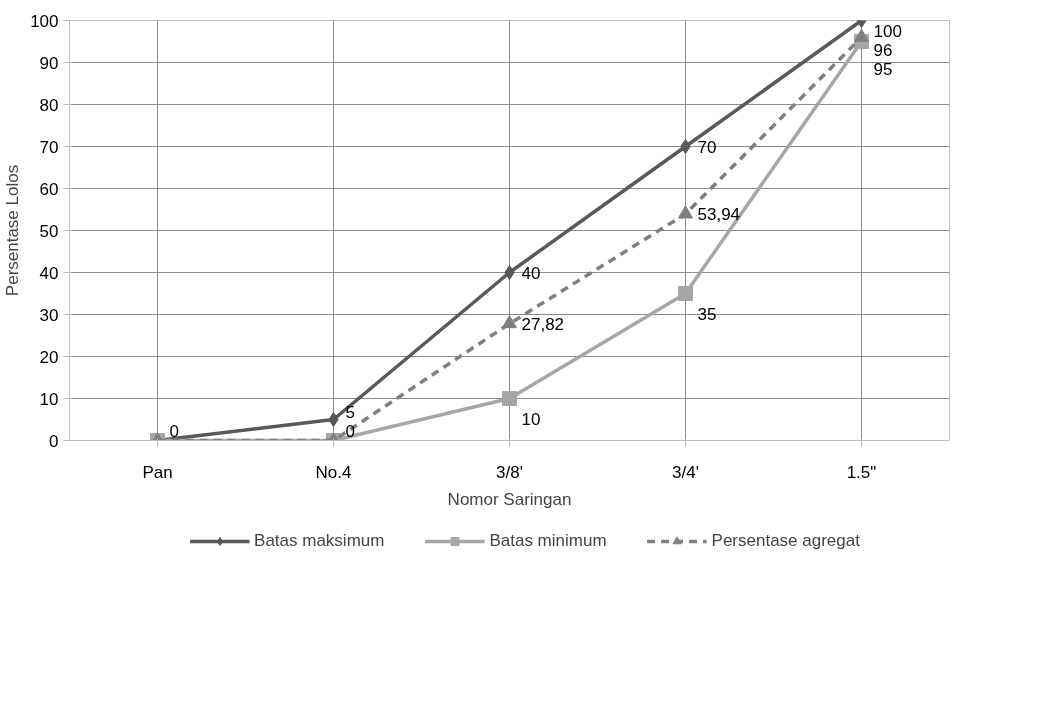 This screenshot has height=711, width=1056. What do you see at coordinates (531, 273) in the screenshot?
I see `data-label: 40` at bounding box center [531, 273].